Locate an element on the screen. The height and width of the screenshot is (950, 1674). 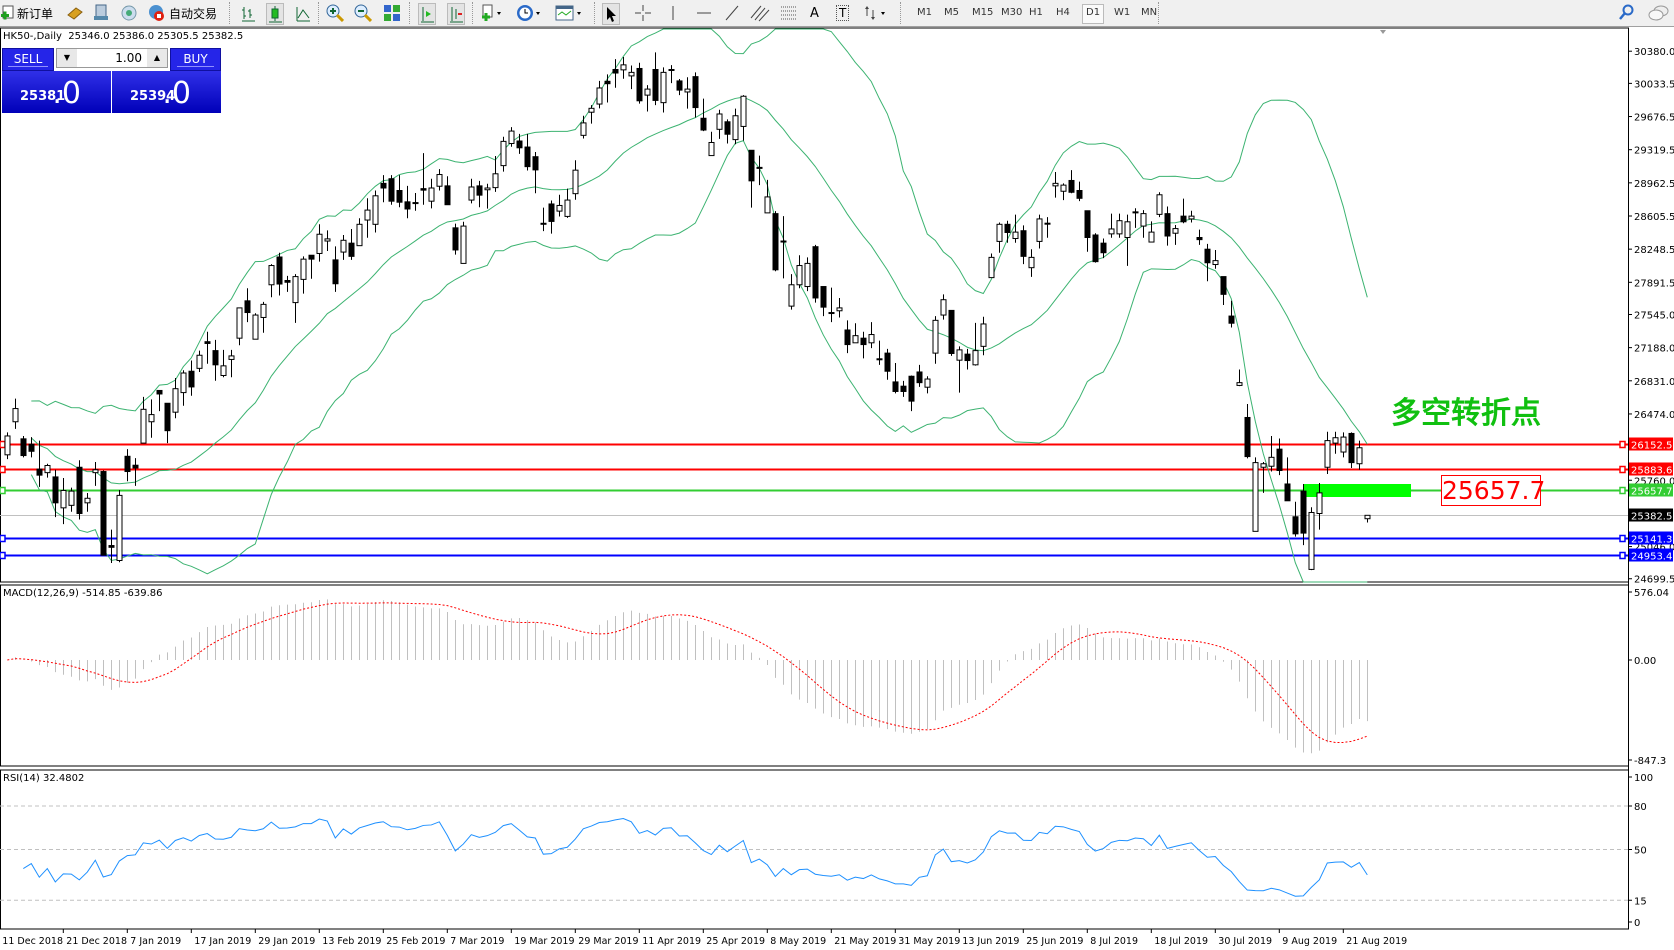
candlestick-chart-button is located at coordinates (275, 14).